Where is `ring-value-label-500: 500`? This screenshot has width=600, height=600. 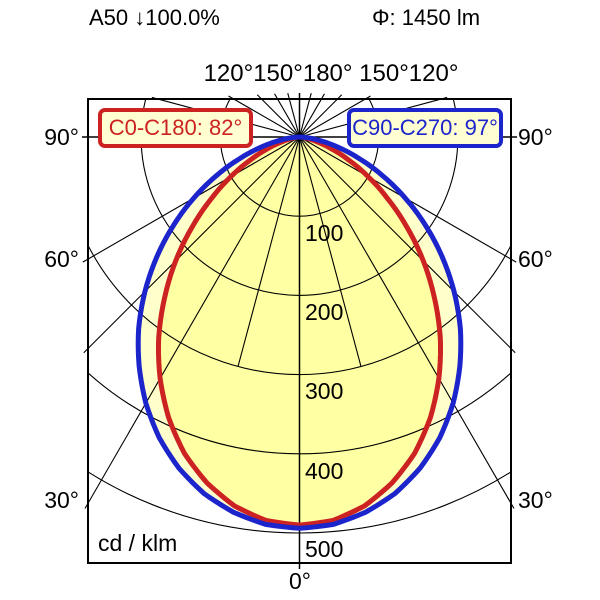 ring-value-label-500: 500 is located at coordinates (324, 549).